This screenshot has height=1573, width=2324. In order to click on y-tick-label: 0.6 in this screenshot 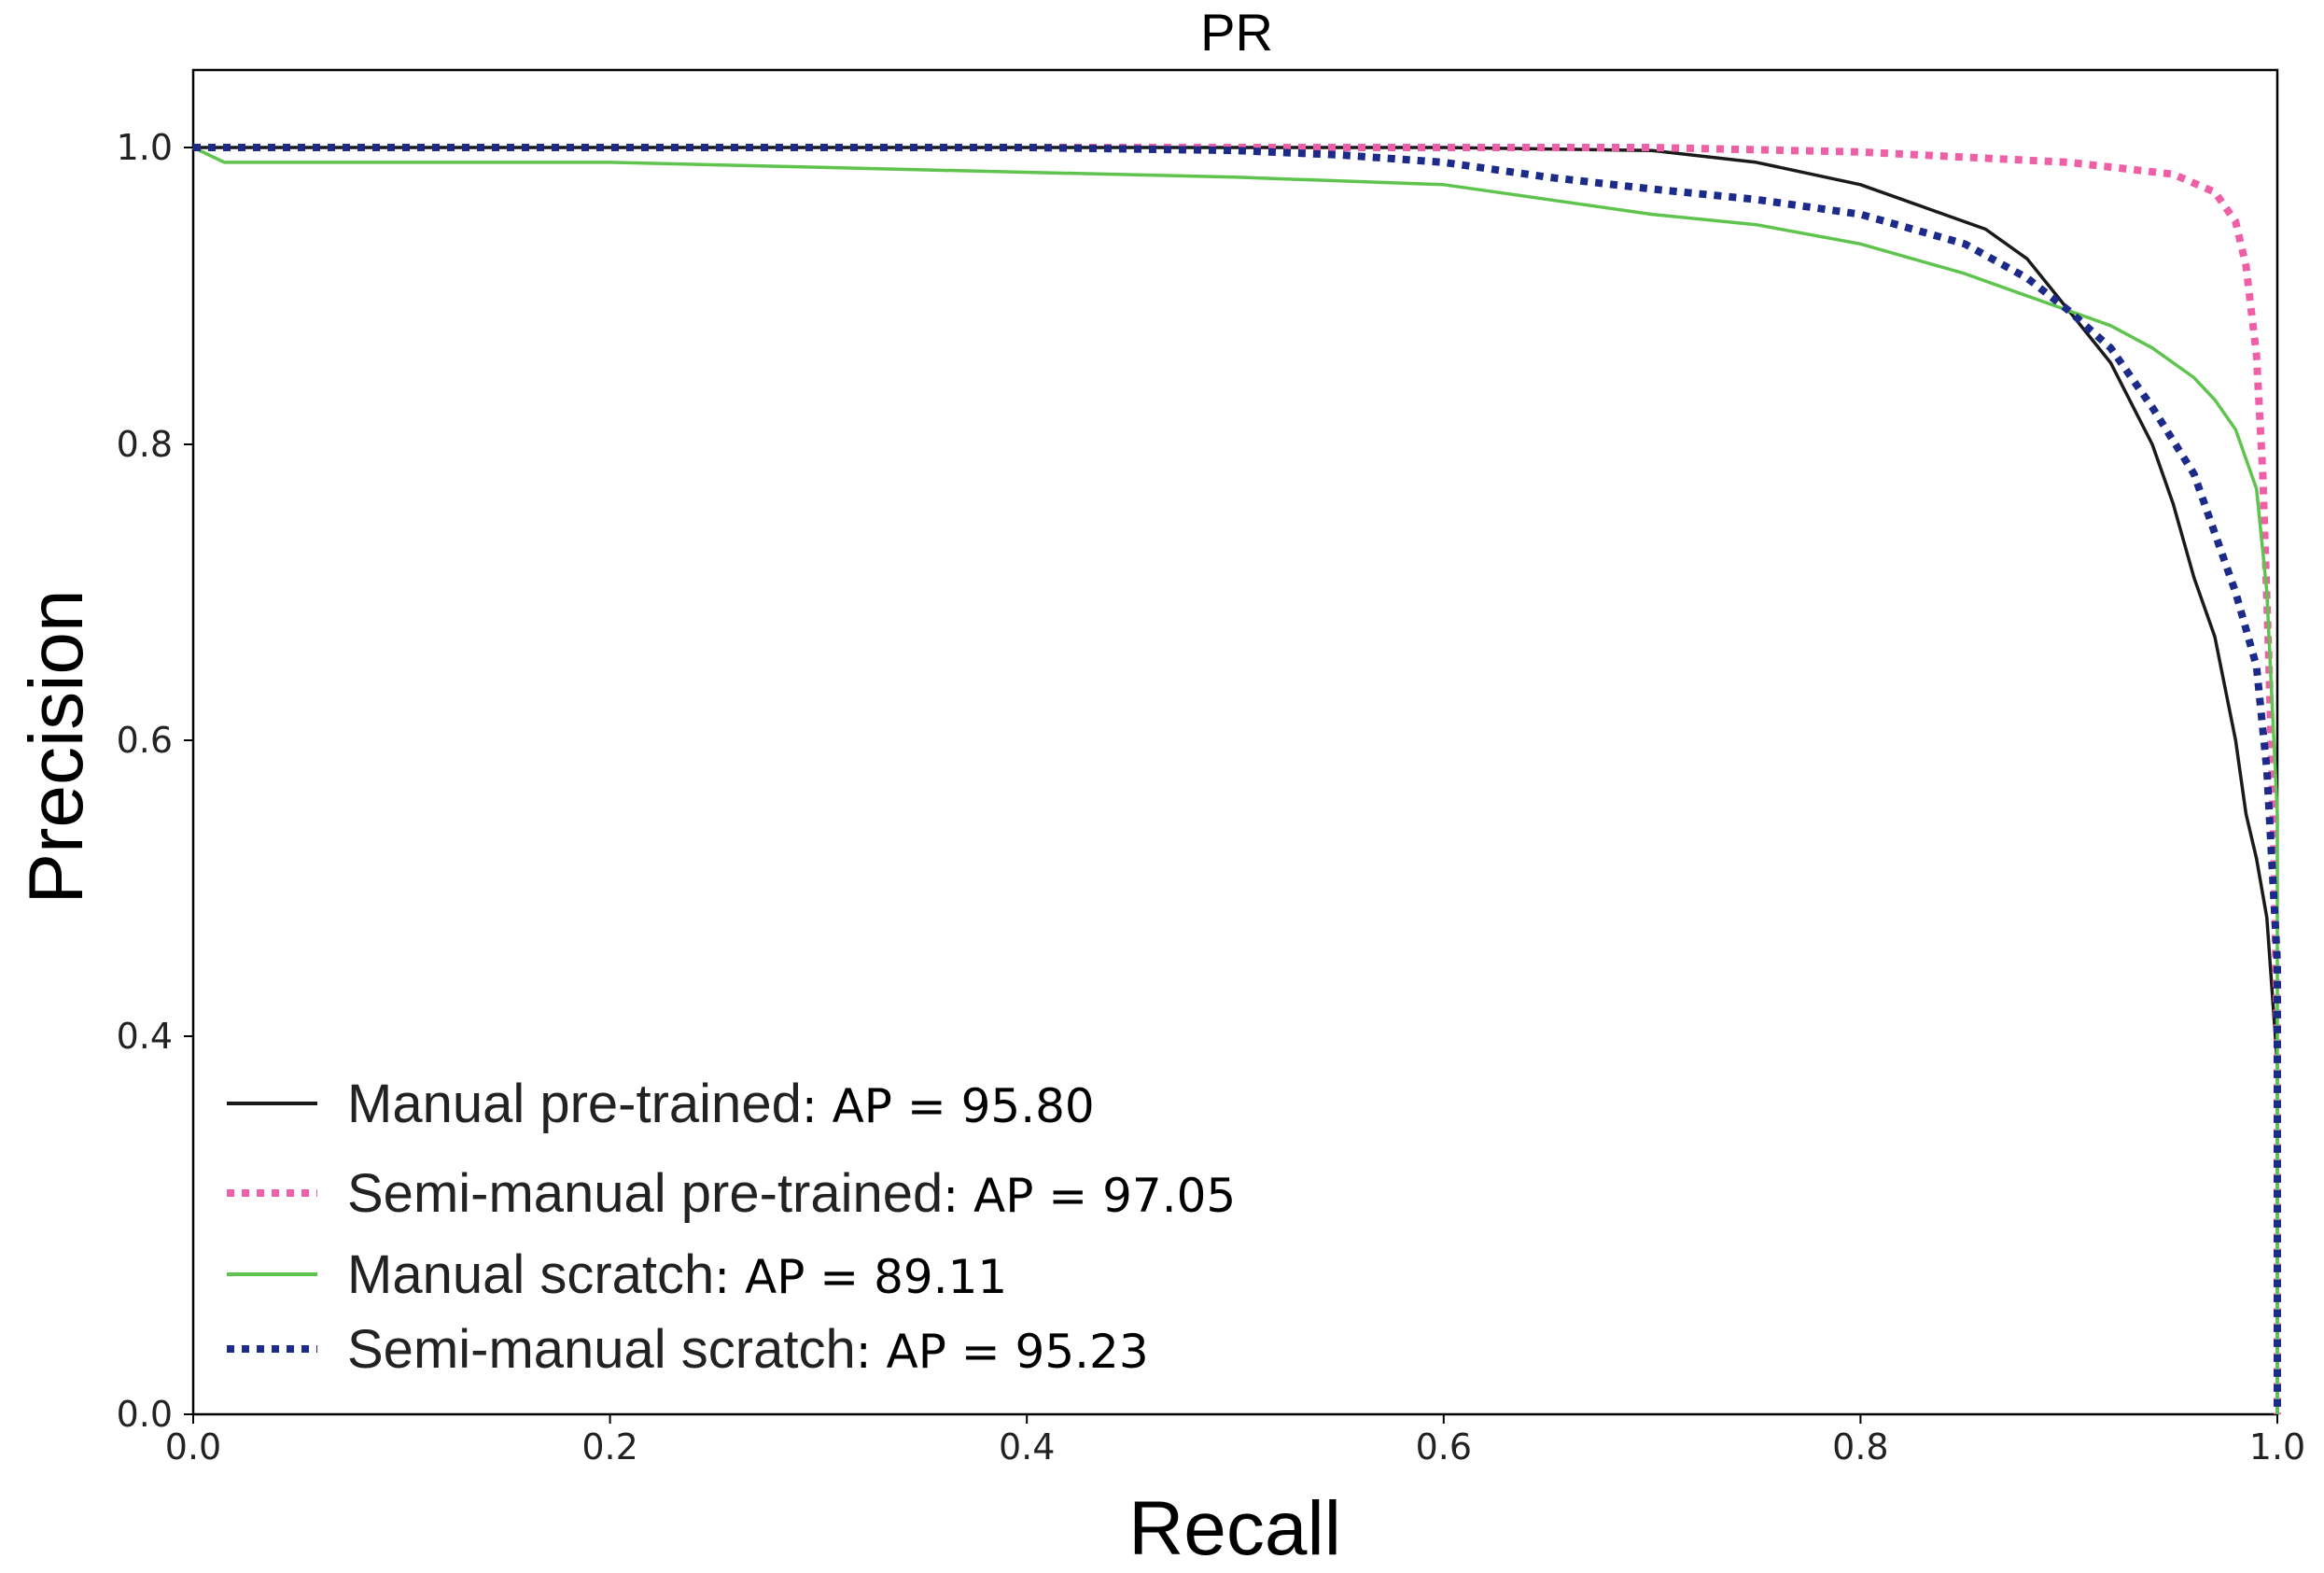, I will do `click(145, 740)`.